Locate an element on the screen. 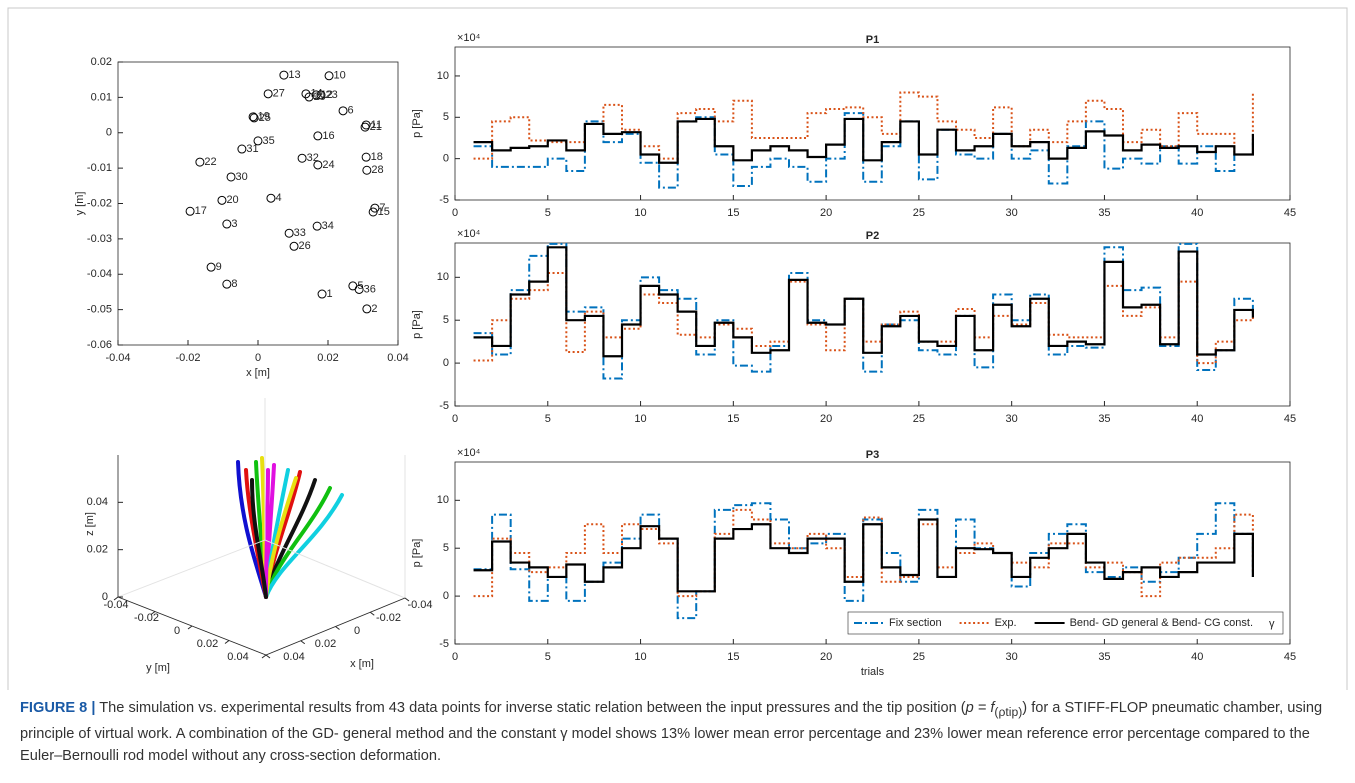  y-tick-label: -0.02 is located at coordinates (99, 203).